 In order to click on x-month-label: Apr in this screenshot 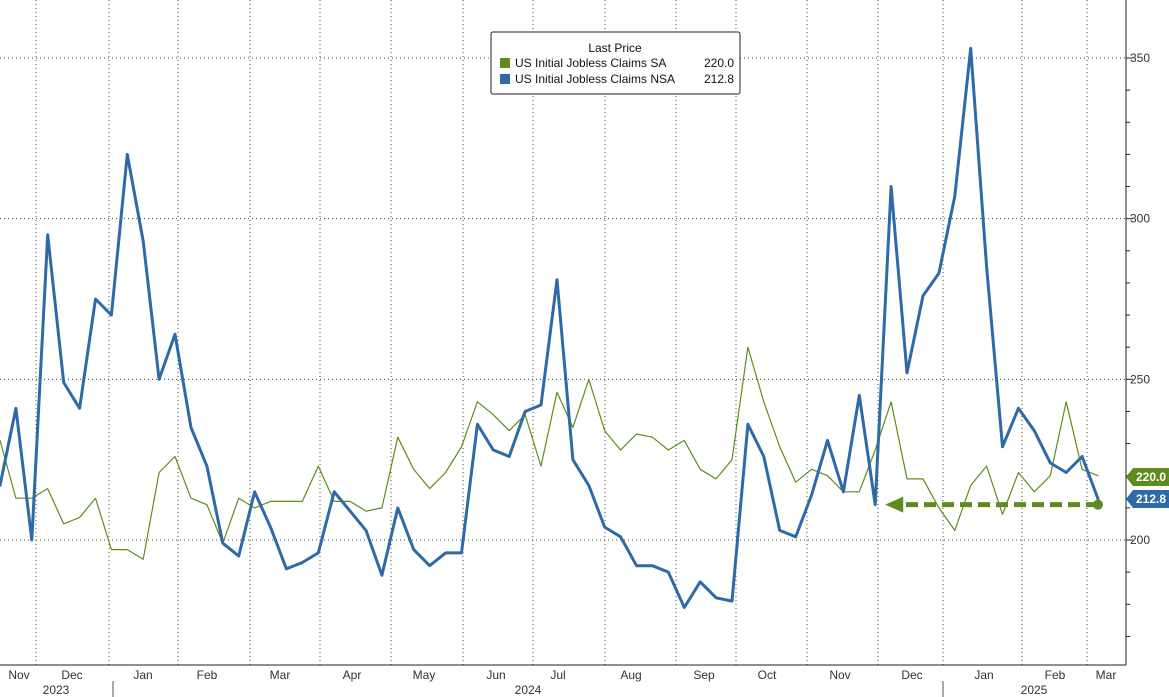, I will do `click(352, 675)`.